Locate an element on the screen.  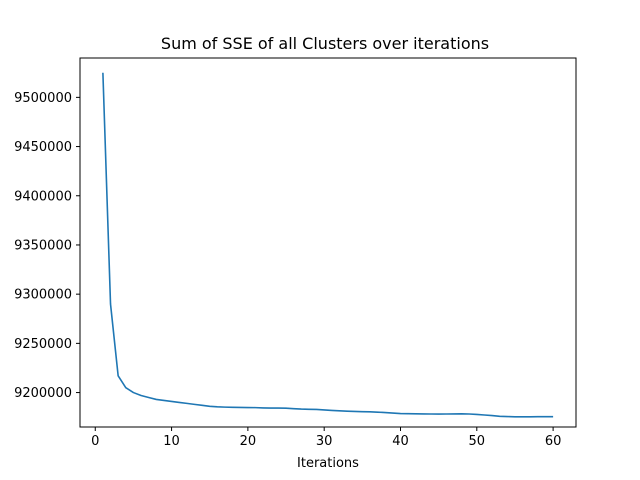
x-axis: 0 10 20 30 40 50 60 is located at coordinates (326, 438).